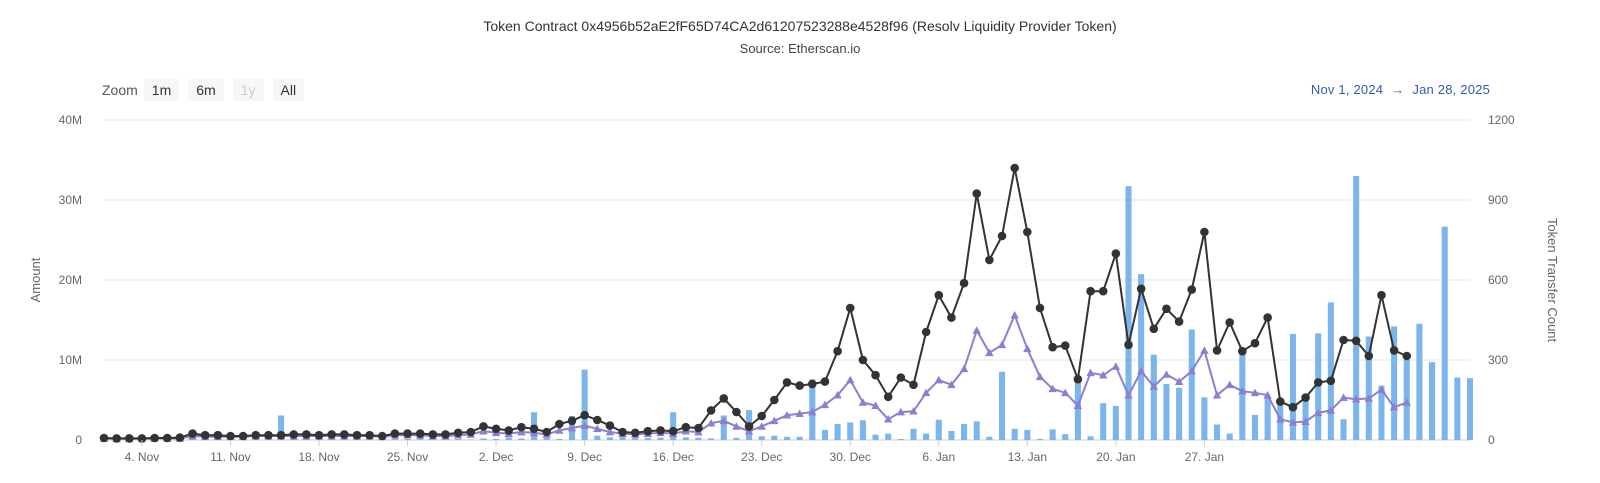 The image size is (1600, 483). What do you see at coordinates (161, 90) in the screenshot?
I see `zoom-1m-button: 1m` at bounding box center [161, 90].